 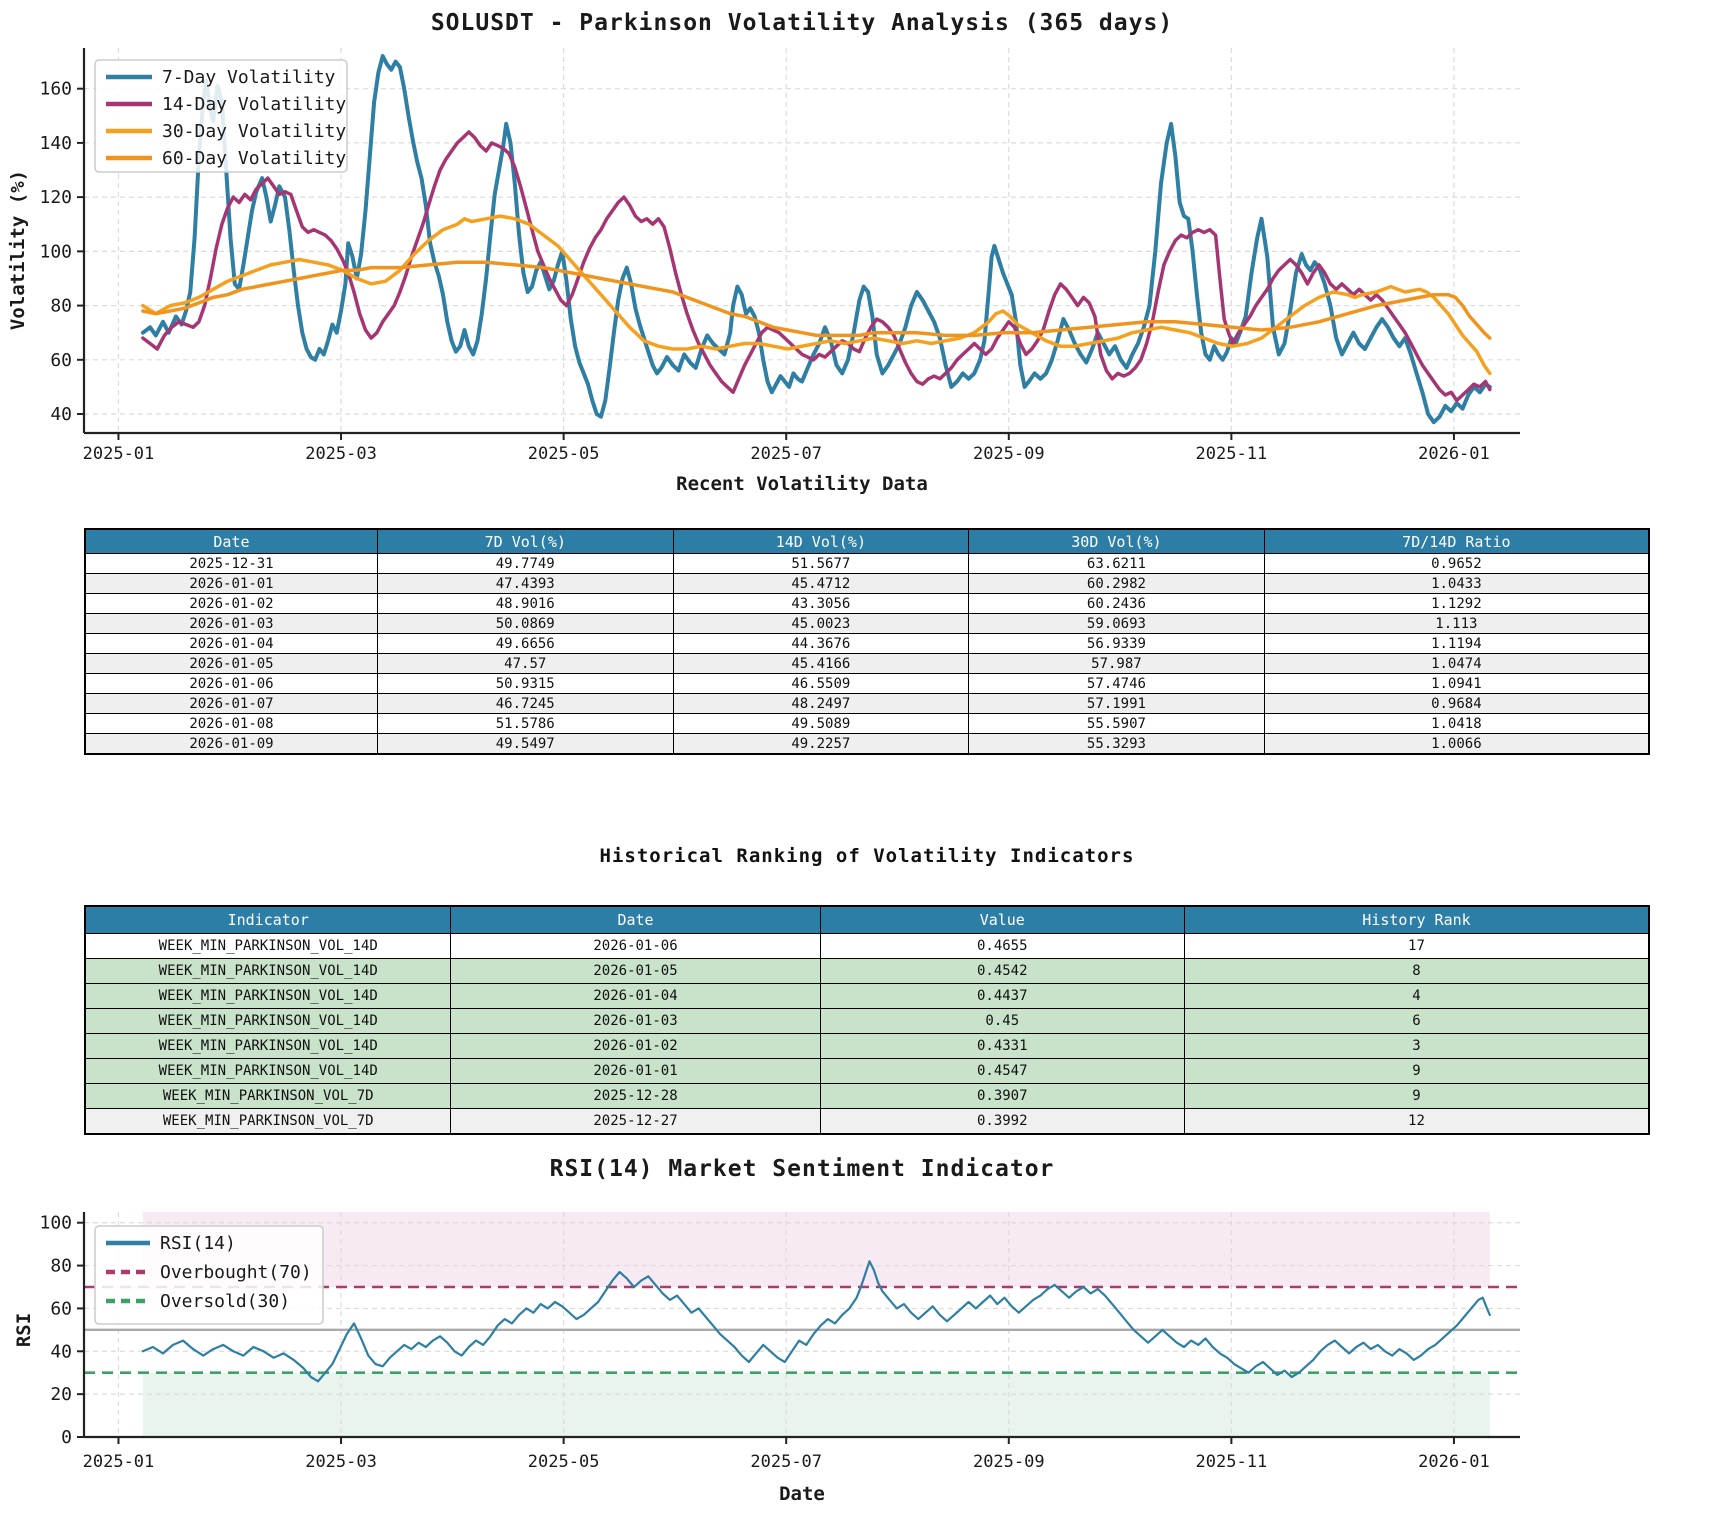 I want to click on table-cell: 57.987, so click(x=1116, y=663).